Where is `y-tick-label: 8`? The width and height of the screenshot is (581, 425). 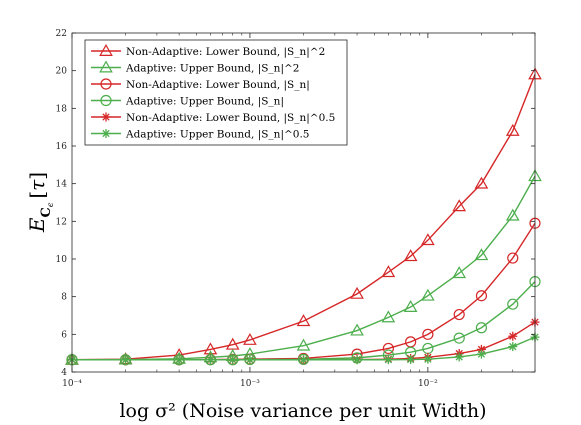
y-tick-label: 8 is located at coordinates (64, 298).